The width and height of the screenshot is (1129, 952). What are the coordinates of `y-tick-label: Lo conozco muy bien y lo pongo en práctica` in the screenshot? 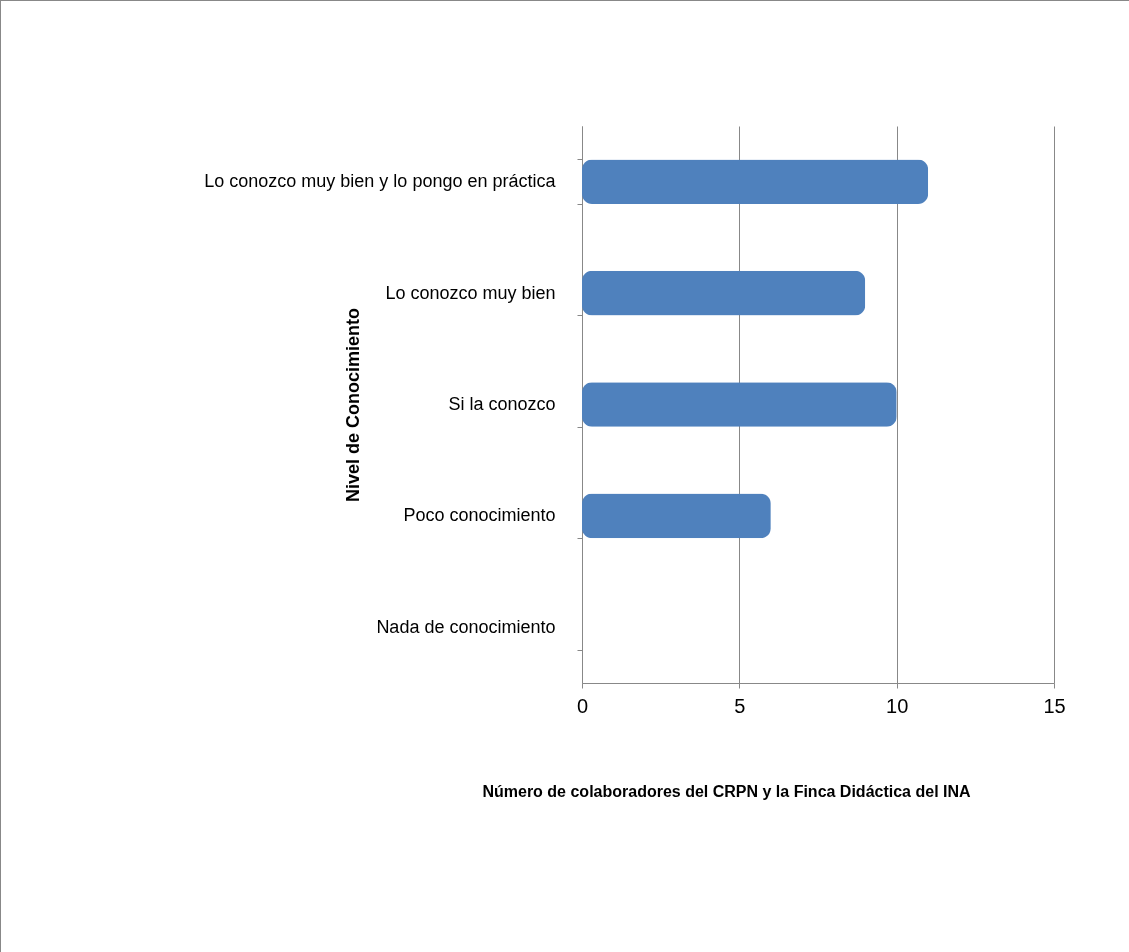 It's located at (380, 181).